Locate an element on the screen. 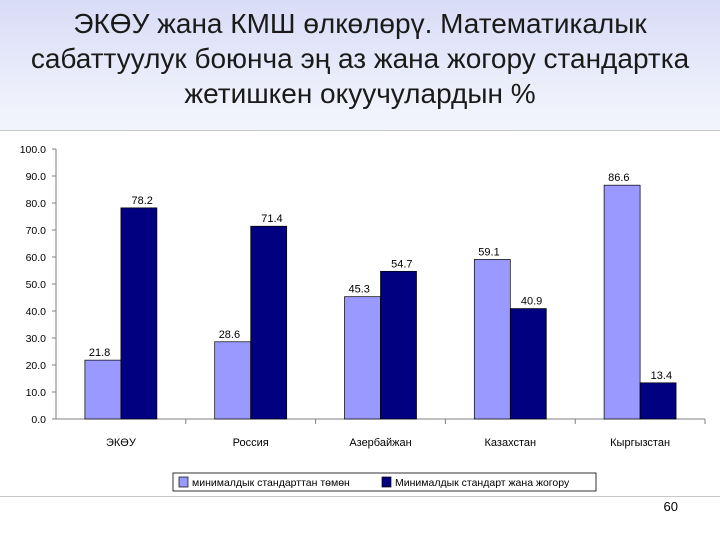  data-label: 78.2 is located at coordinates (141, 201).